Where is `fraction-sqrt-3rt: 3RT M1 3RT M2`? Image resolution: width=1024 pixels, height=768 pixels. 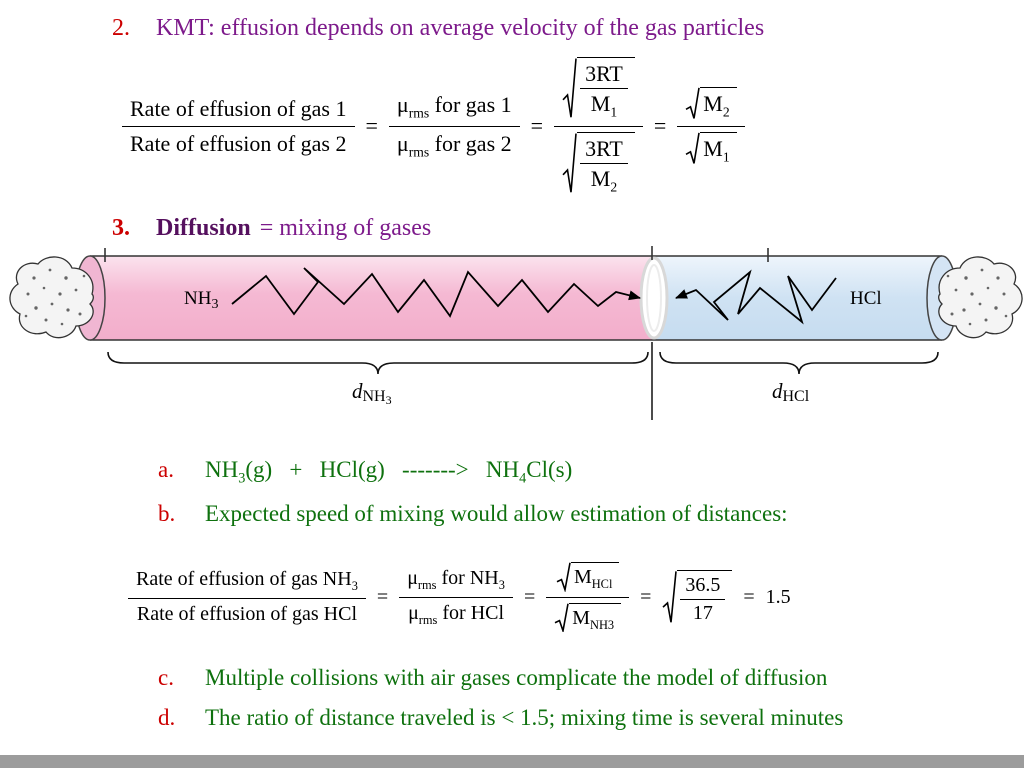
fraction-sqrt-3rt: 3RT M1 3RT M2 is located at coordinates (598, 126).